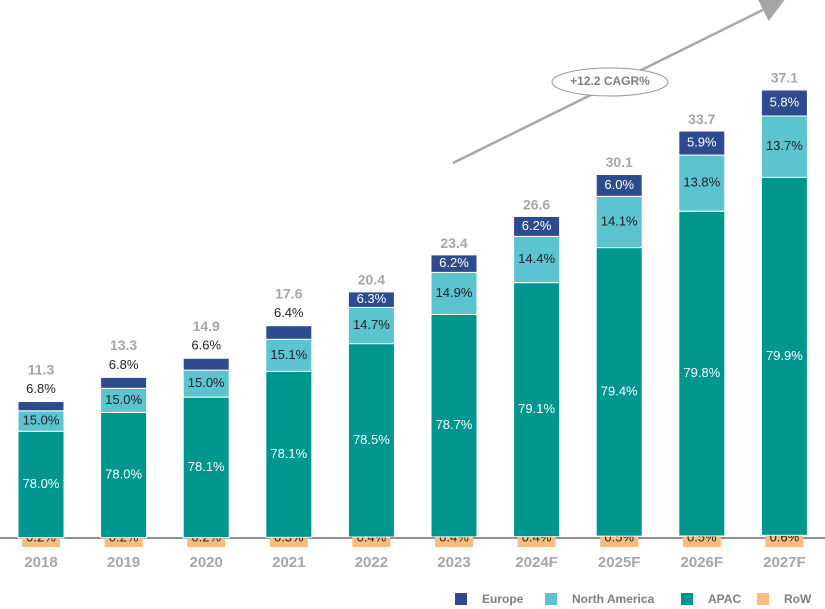  I want to click on total-label: 17.6, so click(288, 293).